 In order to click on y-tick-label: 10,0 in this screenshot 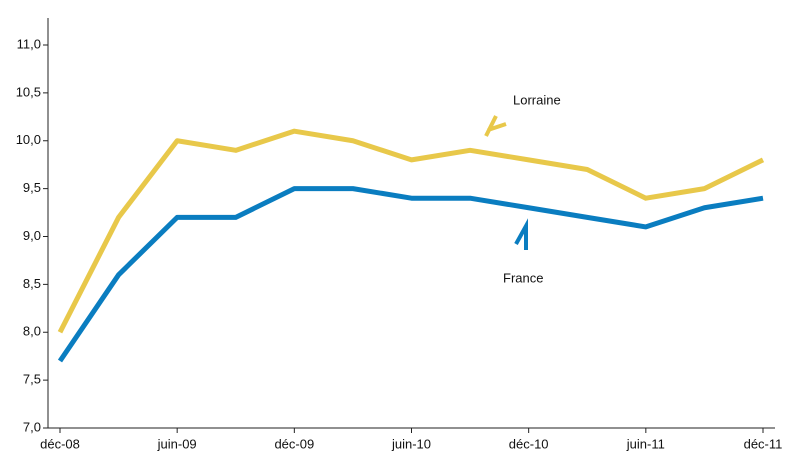, I will do `click(28, 139)`.